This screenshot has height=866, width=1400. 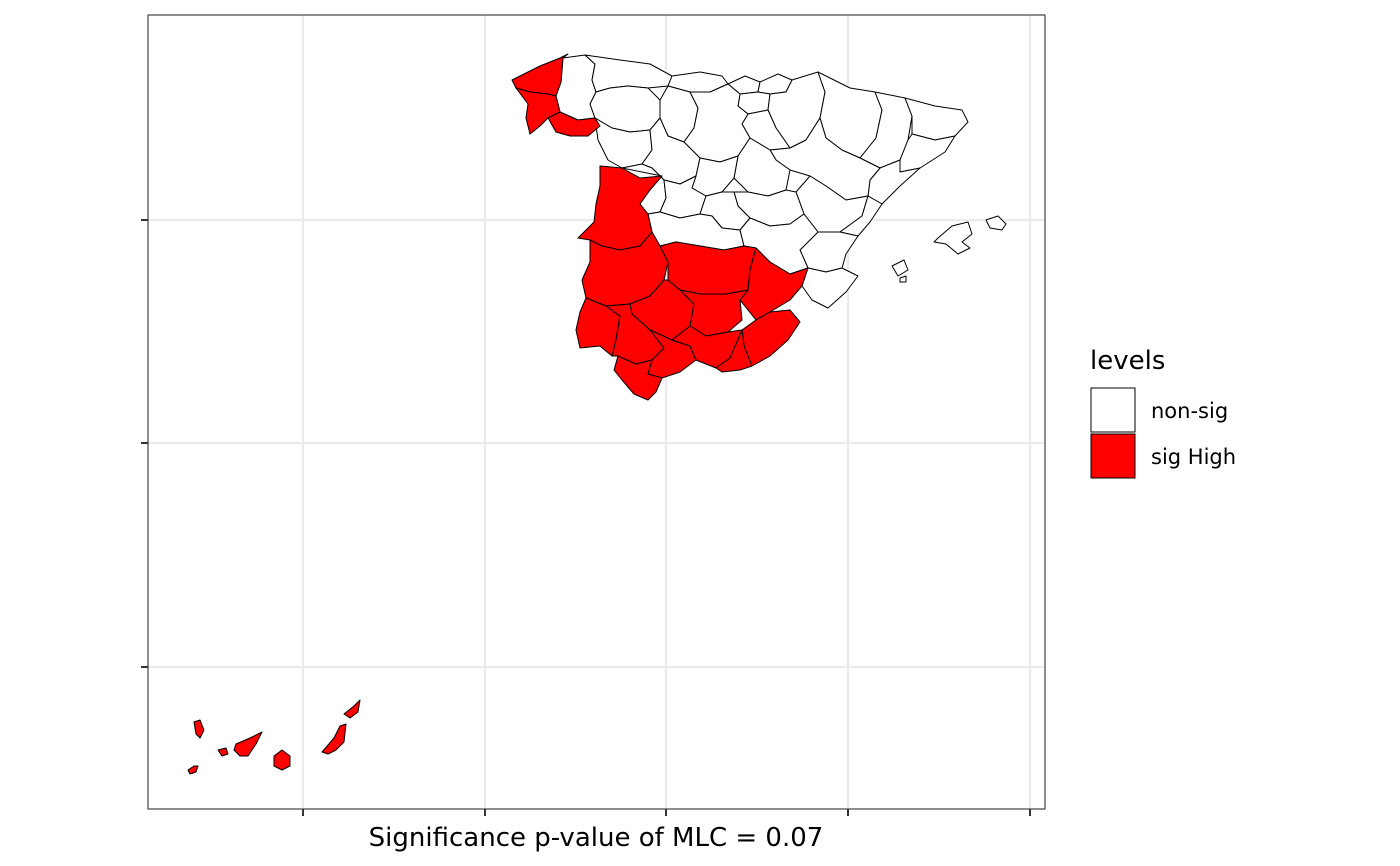 What do you see at coordinates (996, 223) in the screenshot?
I see `region-menorca` at bounding box center [996, 223].